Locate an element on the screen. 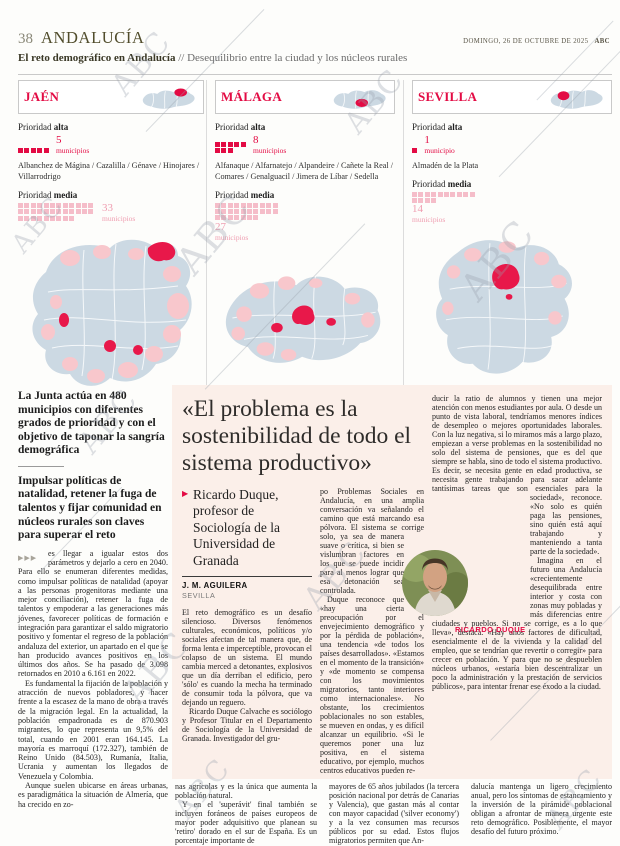 This screenshot has width=620, height=846. alta-unit: municipio is located at coordinates (439, 150).